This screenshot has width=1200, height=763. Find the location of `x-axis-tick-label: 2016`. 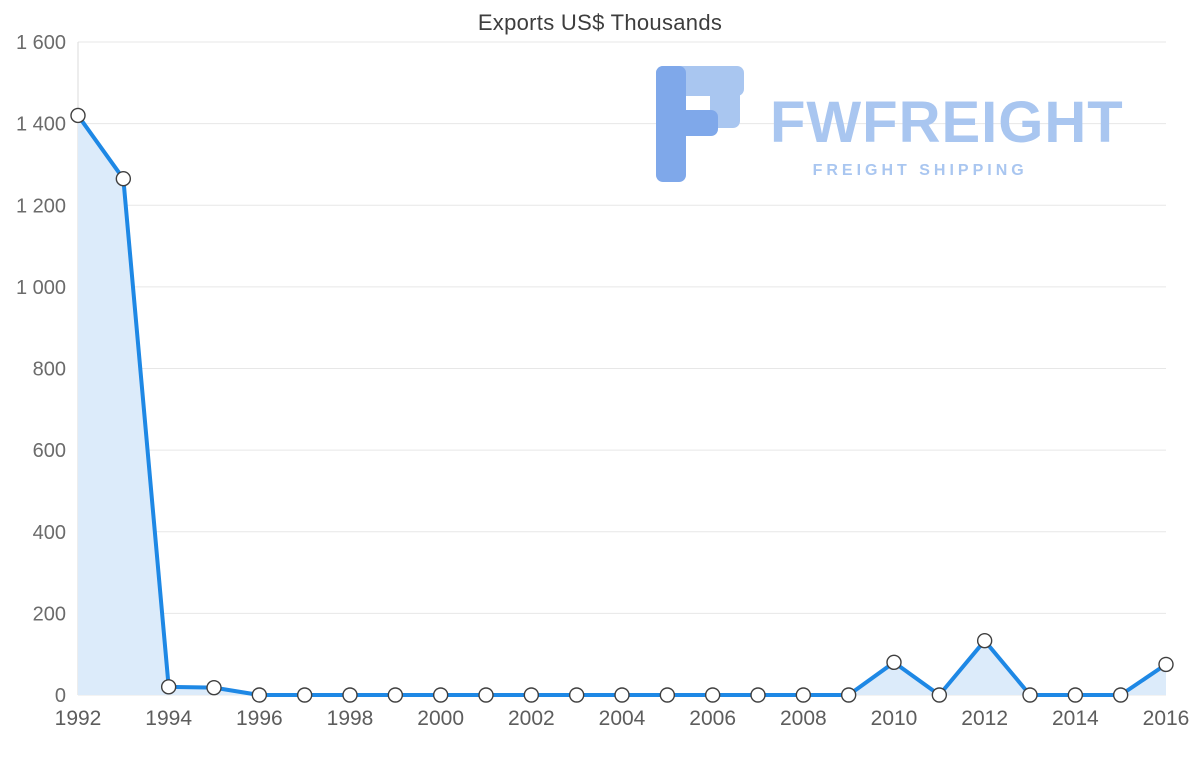

x-axis-tick-label: 2016 is located at coordinates (1166, 718).